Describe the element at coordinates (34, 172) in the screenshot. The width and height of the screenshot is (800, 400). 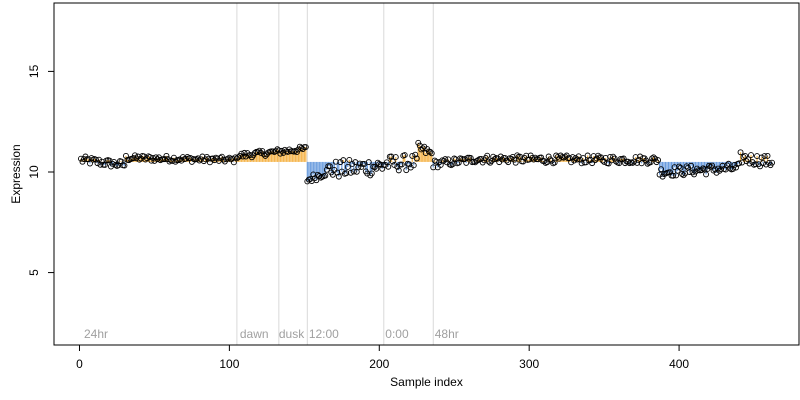
I see `y-tick-label: 10` at that location.